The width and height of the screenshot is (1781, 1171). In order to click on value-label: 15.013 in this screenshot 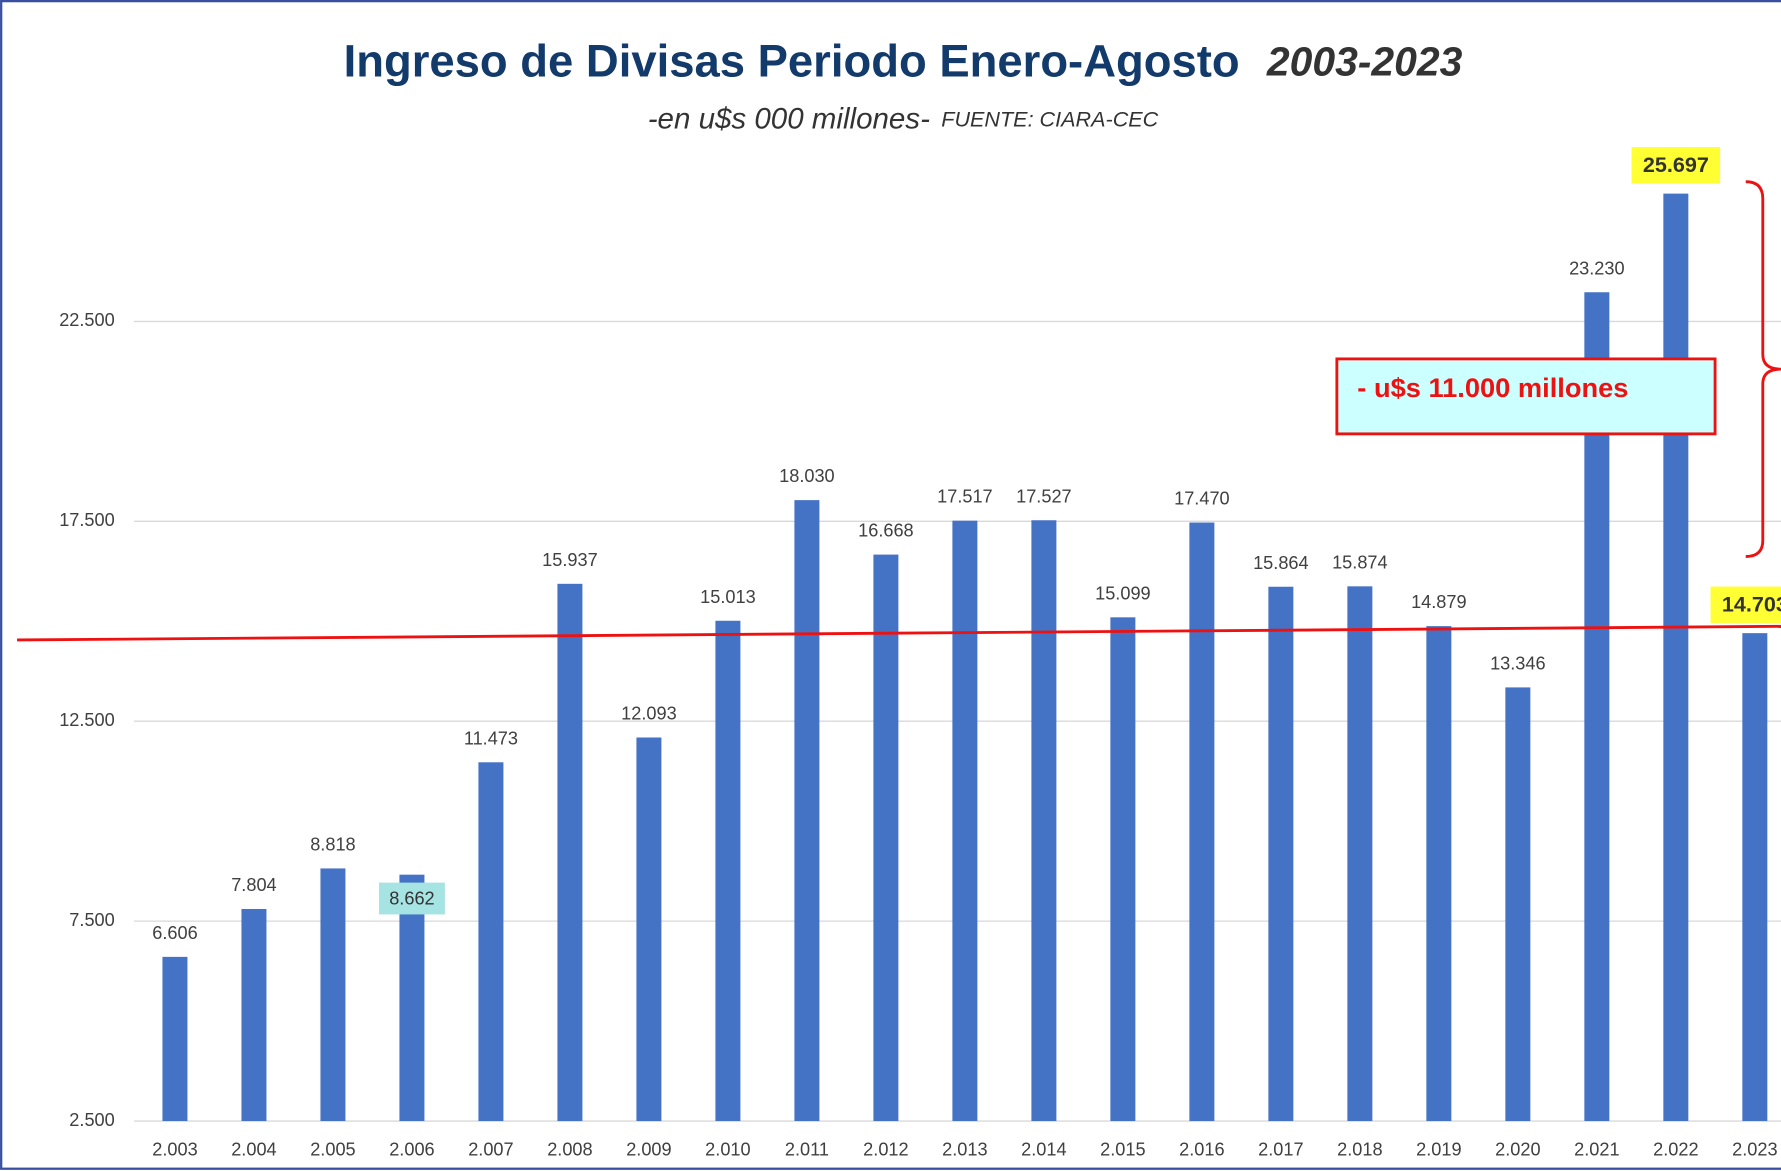, I will do `click(728, 597)`.